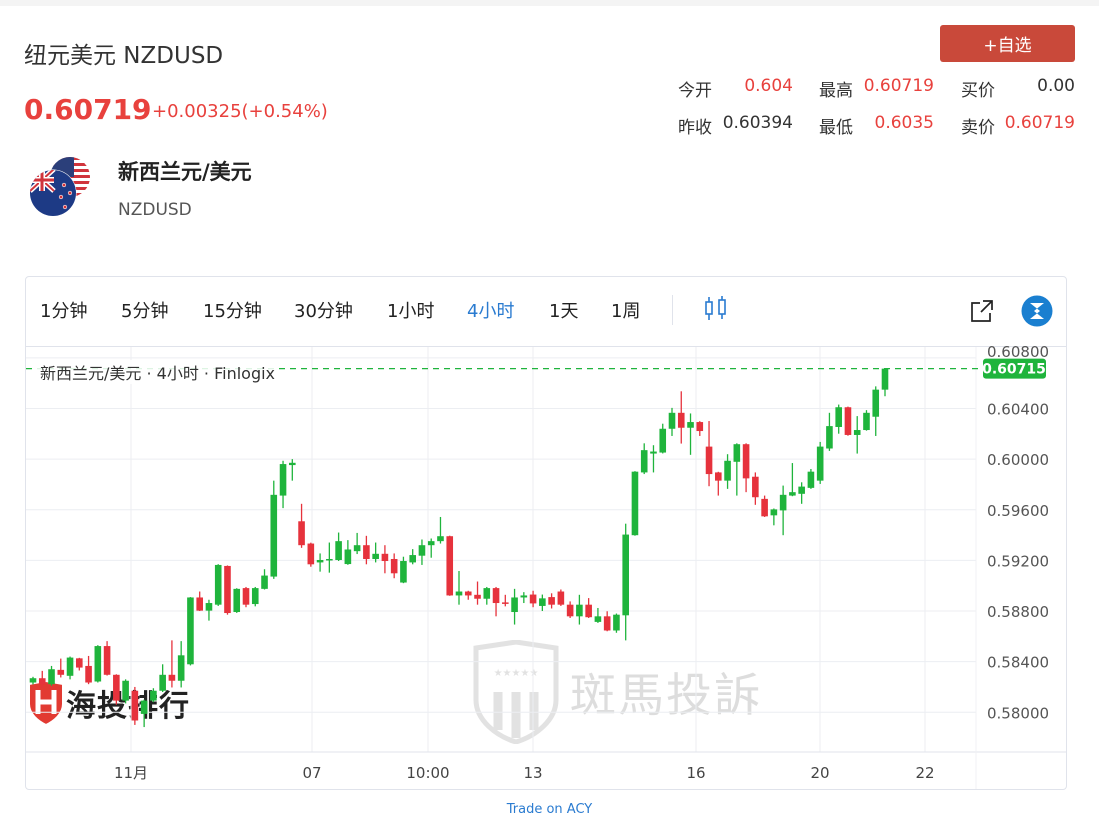  What do you see at coordinates (904, 123) in the screenshot?
I see `stat-value: 0.6035` at bounding box center [904, 123].